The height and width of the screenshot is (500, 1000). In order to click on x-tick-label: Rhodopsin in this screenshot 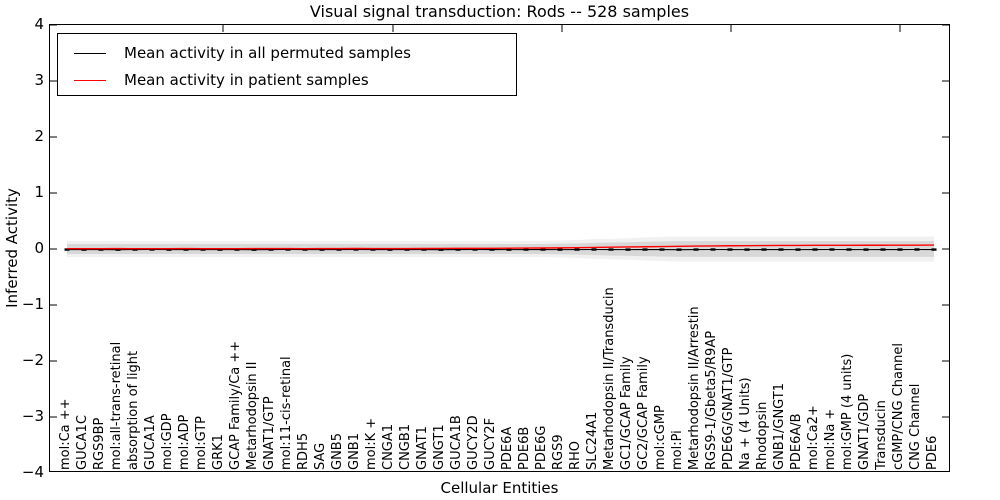, I will do `click(762, 435)`.